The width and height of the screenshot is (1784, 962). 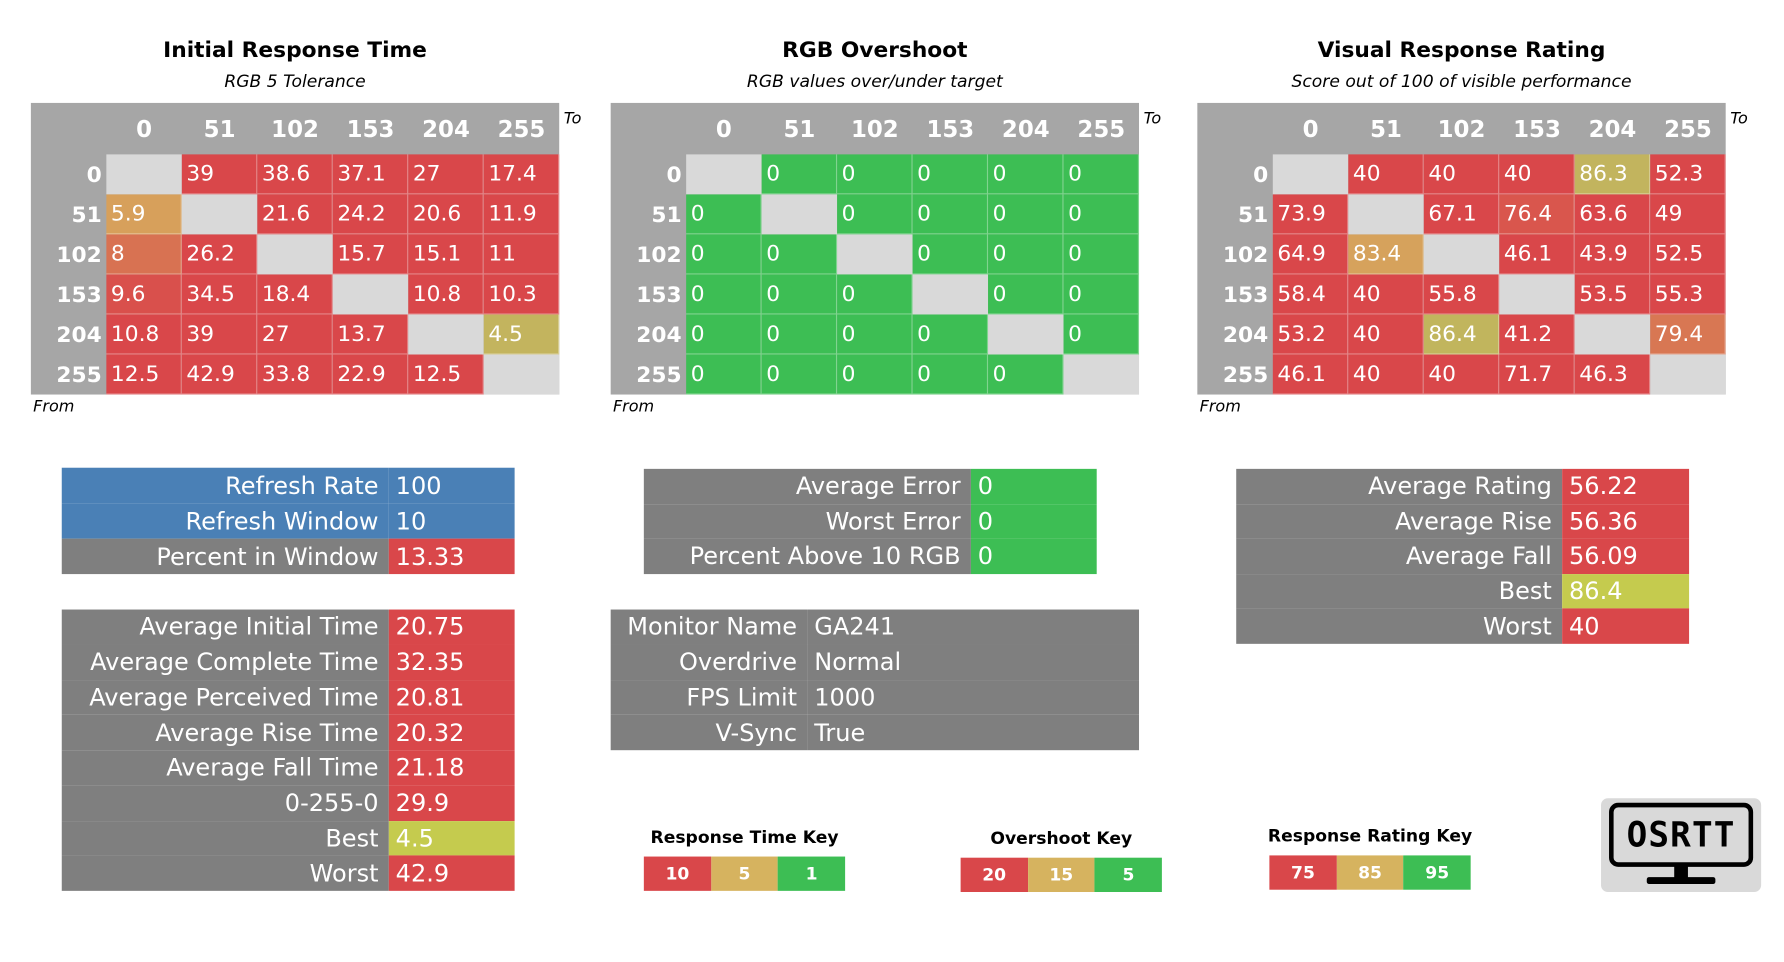 I want to click on matrix-cell: 15.1, so click(x=446, y=254).